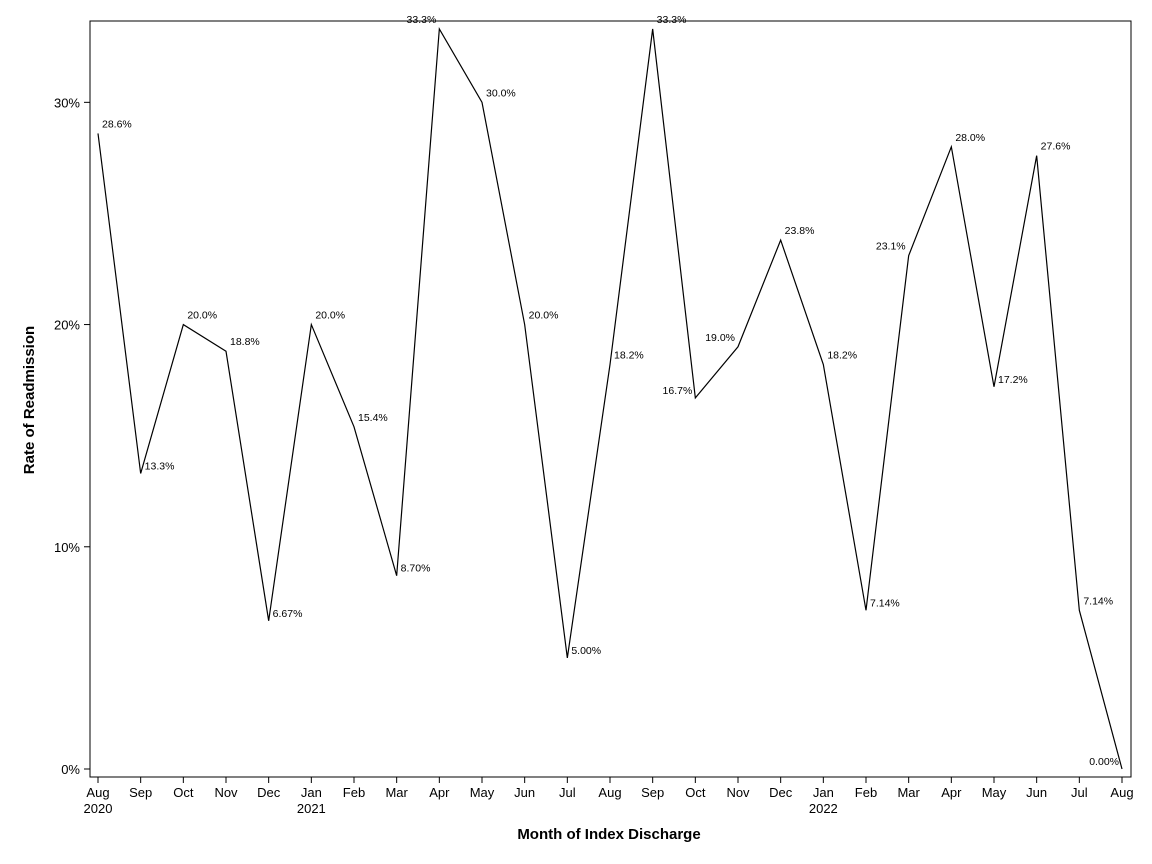 The image size is (1152, 864). What do you see at coordinates (842, 356) in the screenshot?
I see `data-label-17: 18.2%` at bounding box center [842, 356].